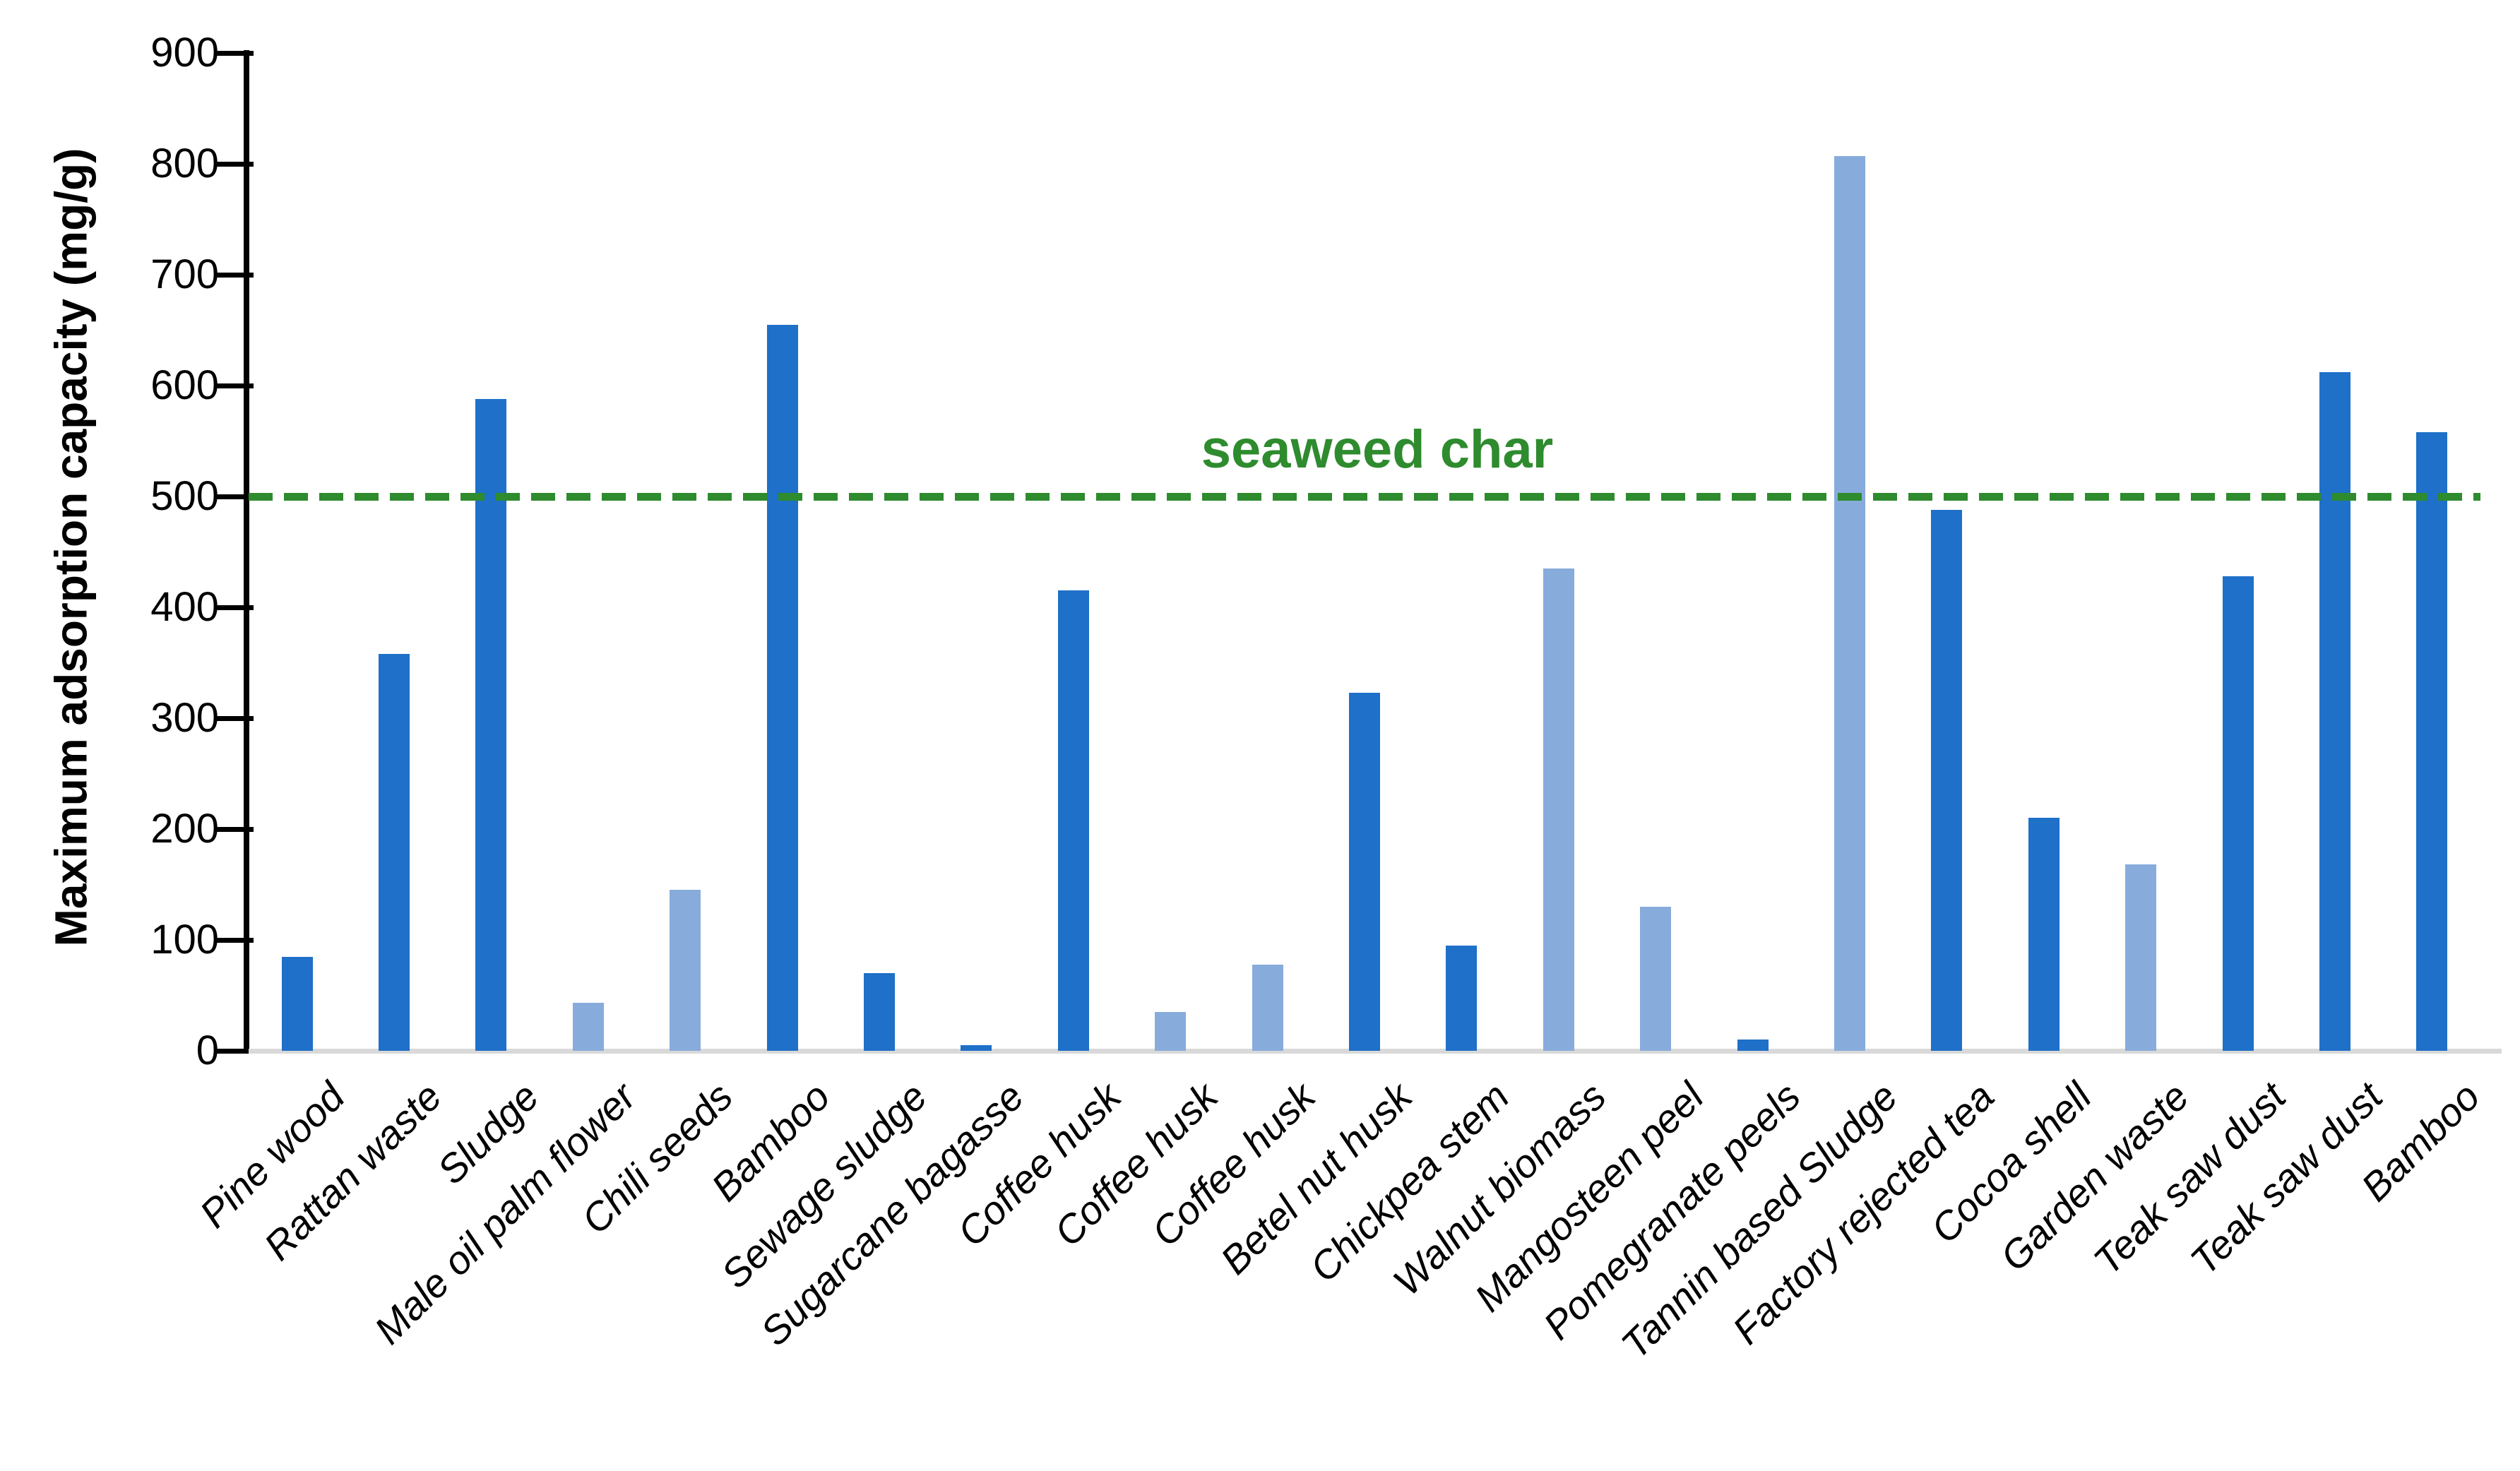 The width and height of the screenshot is (2520, 1471). What do you see at coordinates (491, 725) in the screenshot?
I see `bar-sludge` at bounding box center [491, 725].